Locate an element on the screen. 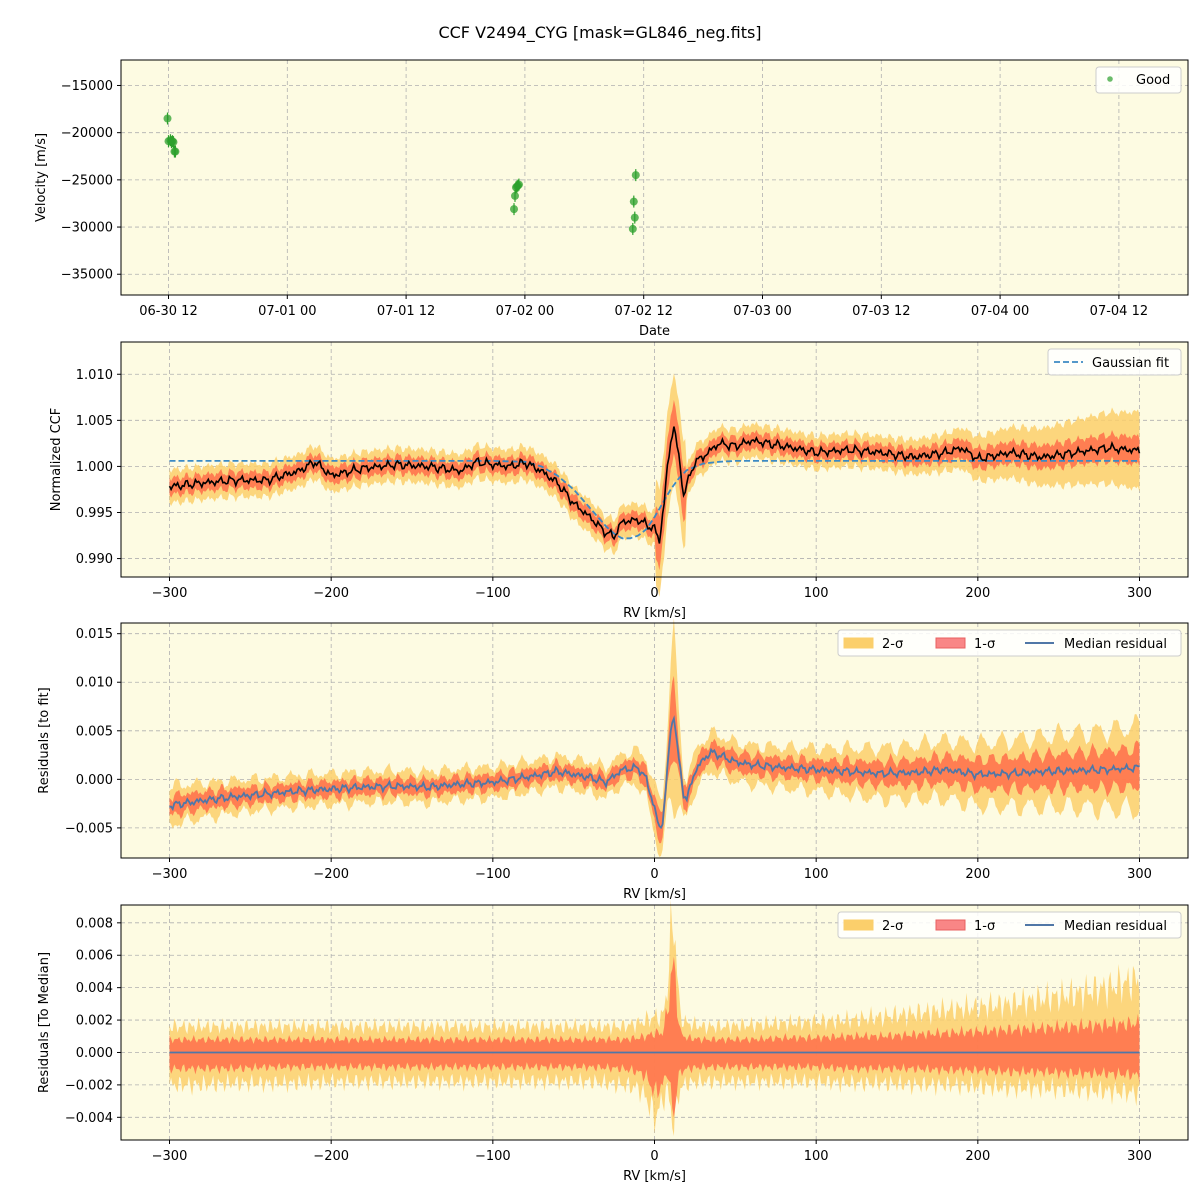  legend-marker-good is located at coordinates (1110, 79).